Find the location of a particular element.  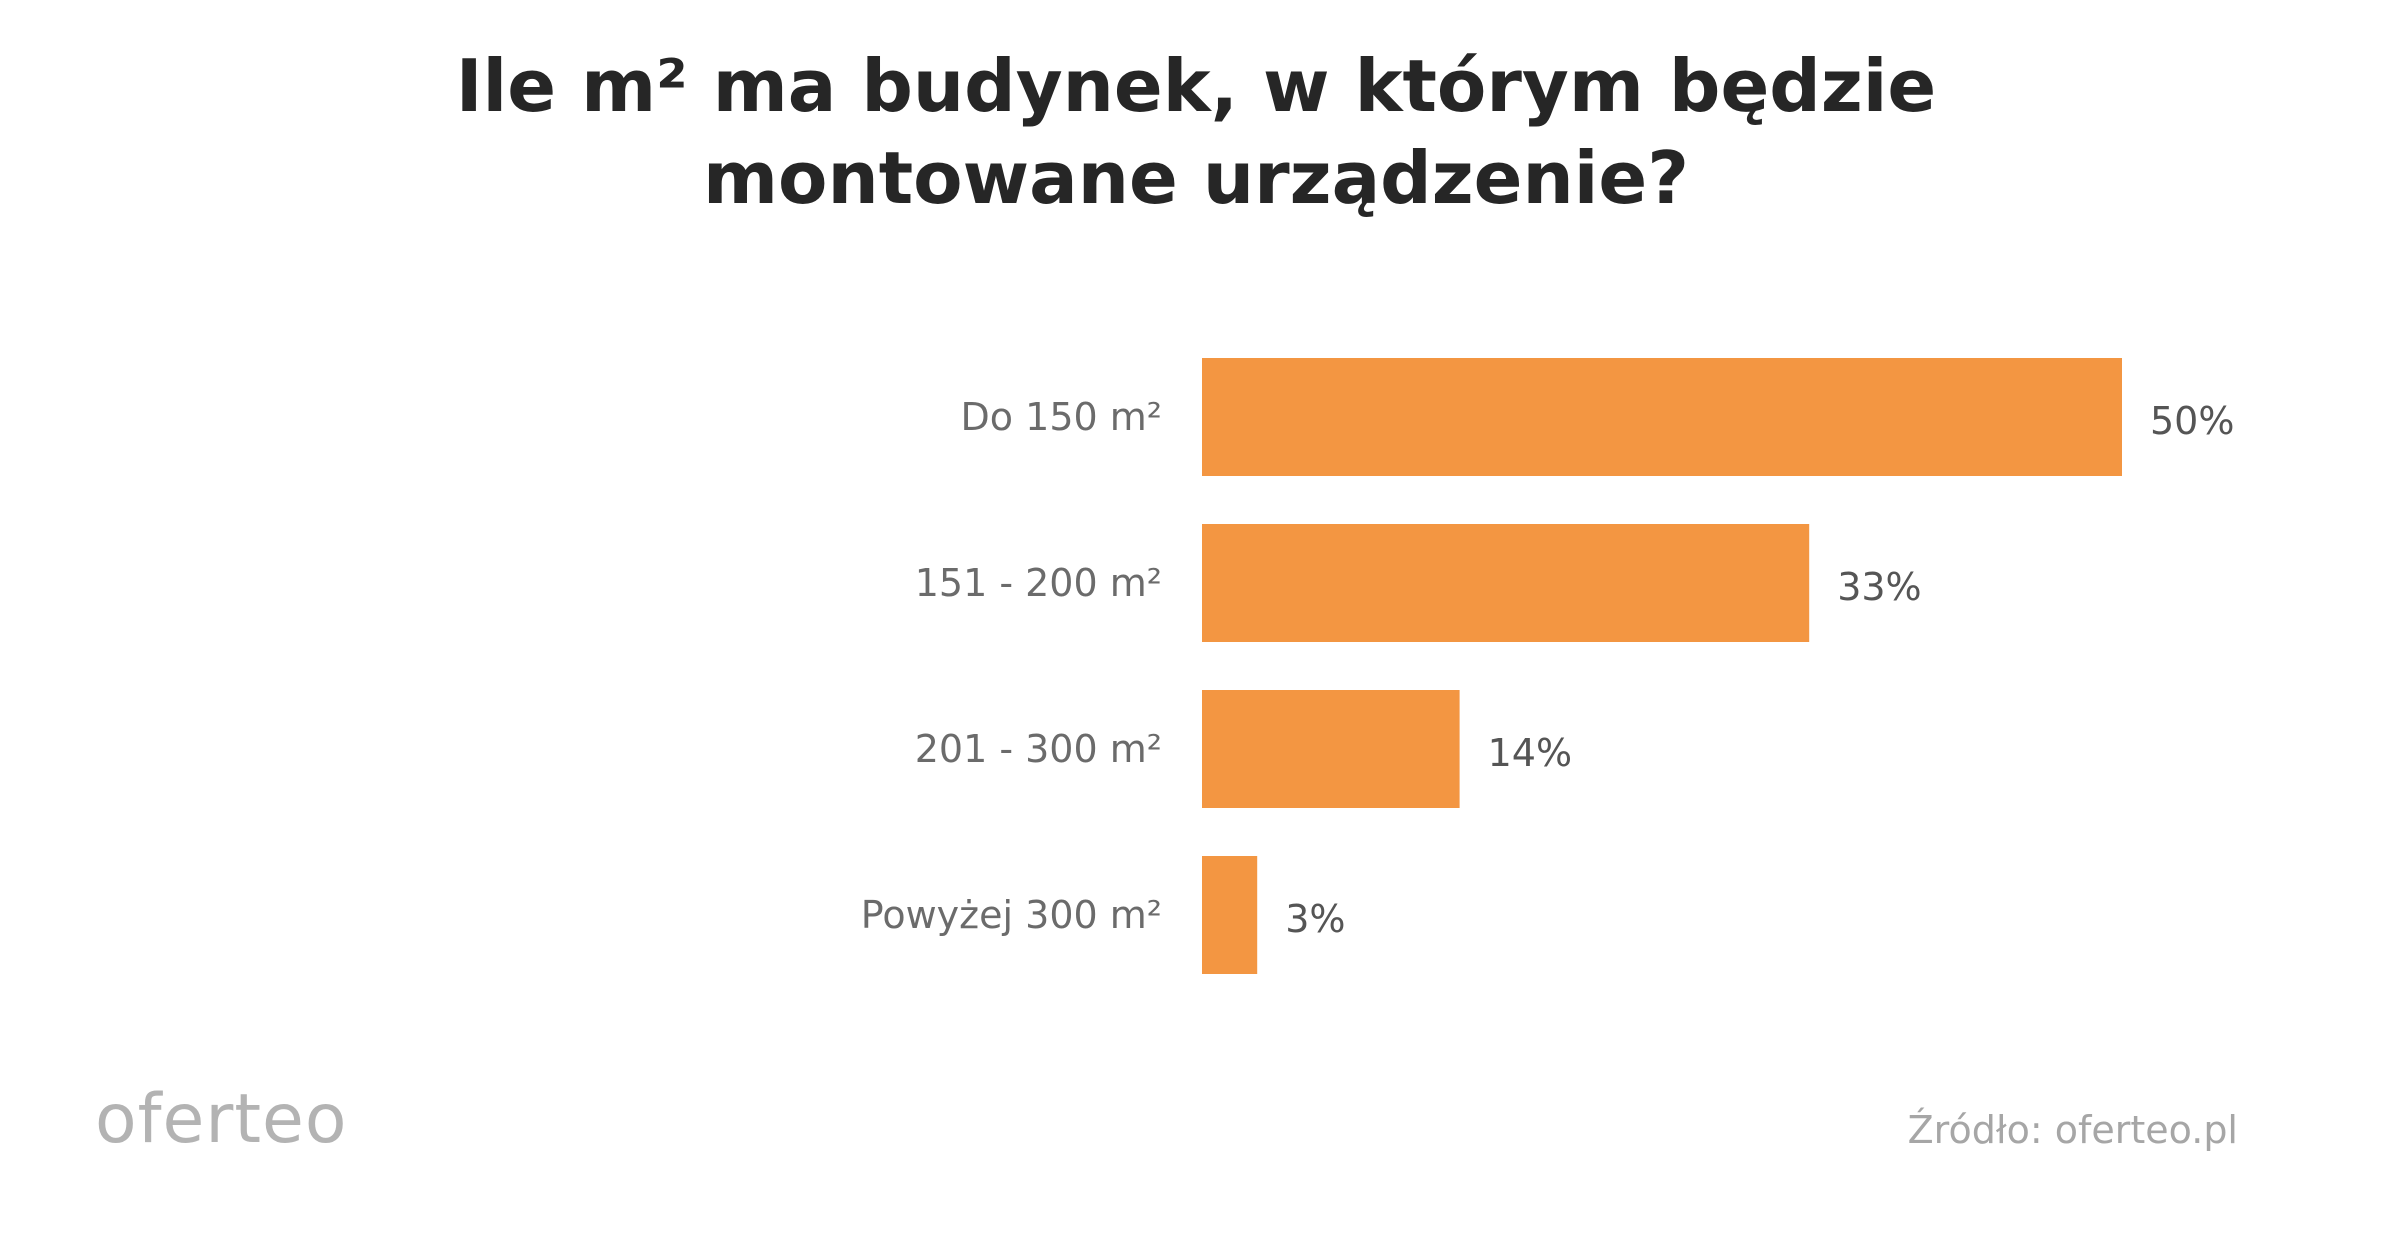

category-label-2: 151 - 200 m² is located at coordinates (1038, 583).